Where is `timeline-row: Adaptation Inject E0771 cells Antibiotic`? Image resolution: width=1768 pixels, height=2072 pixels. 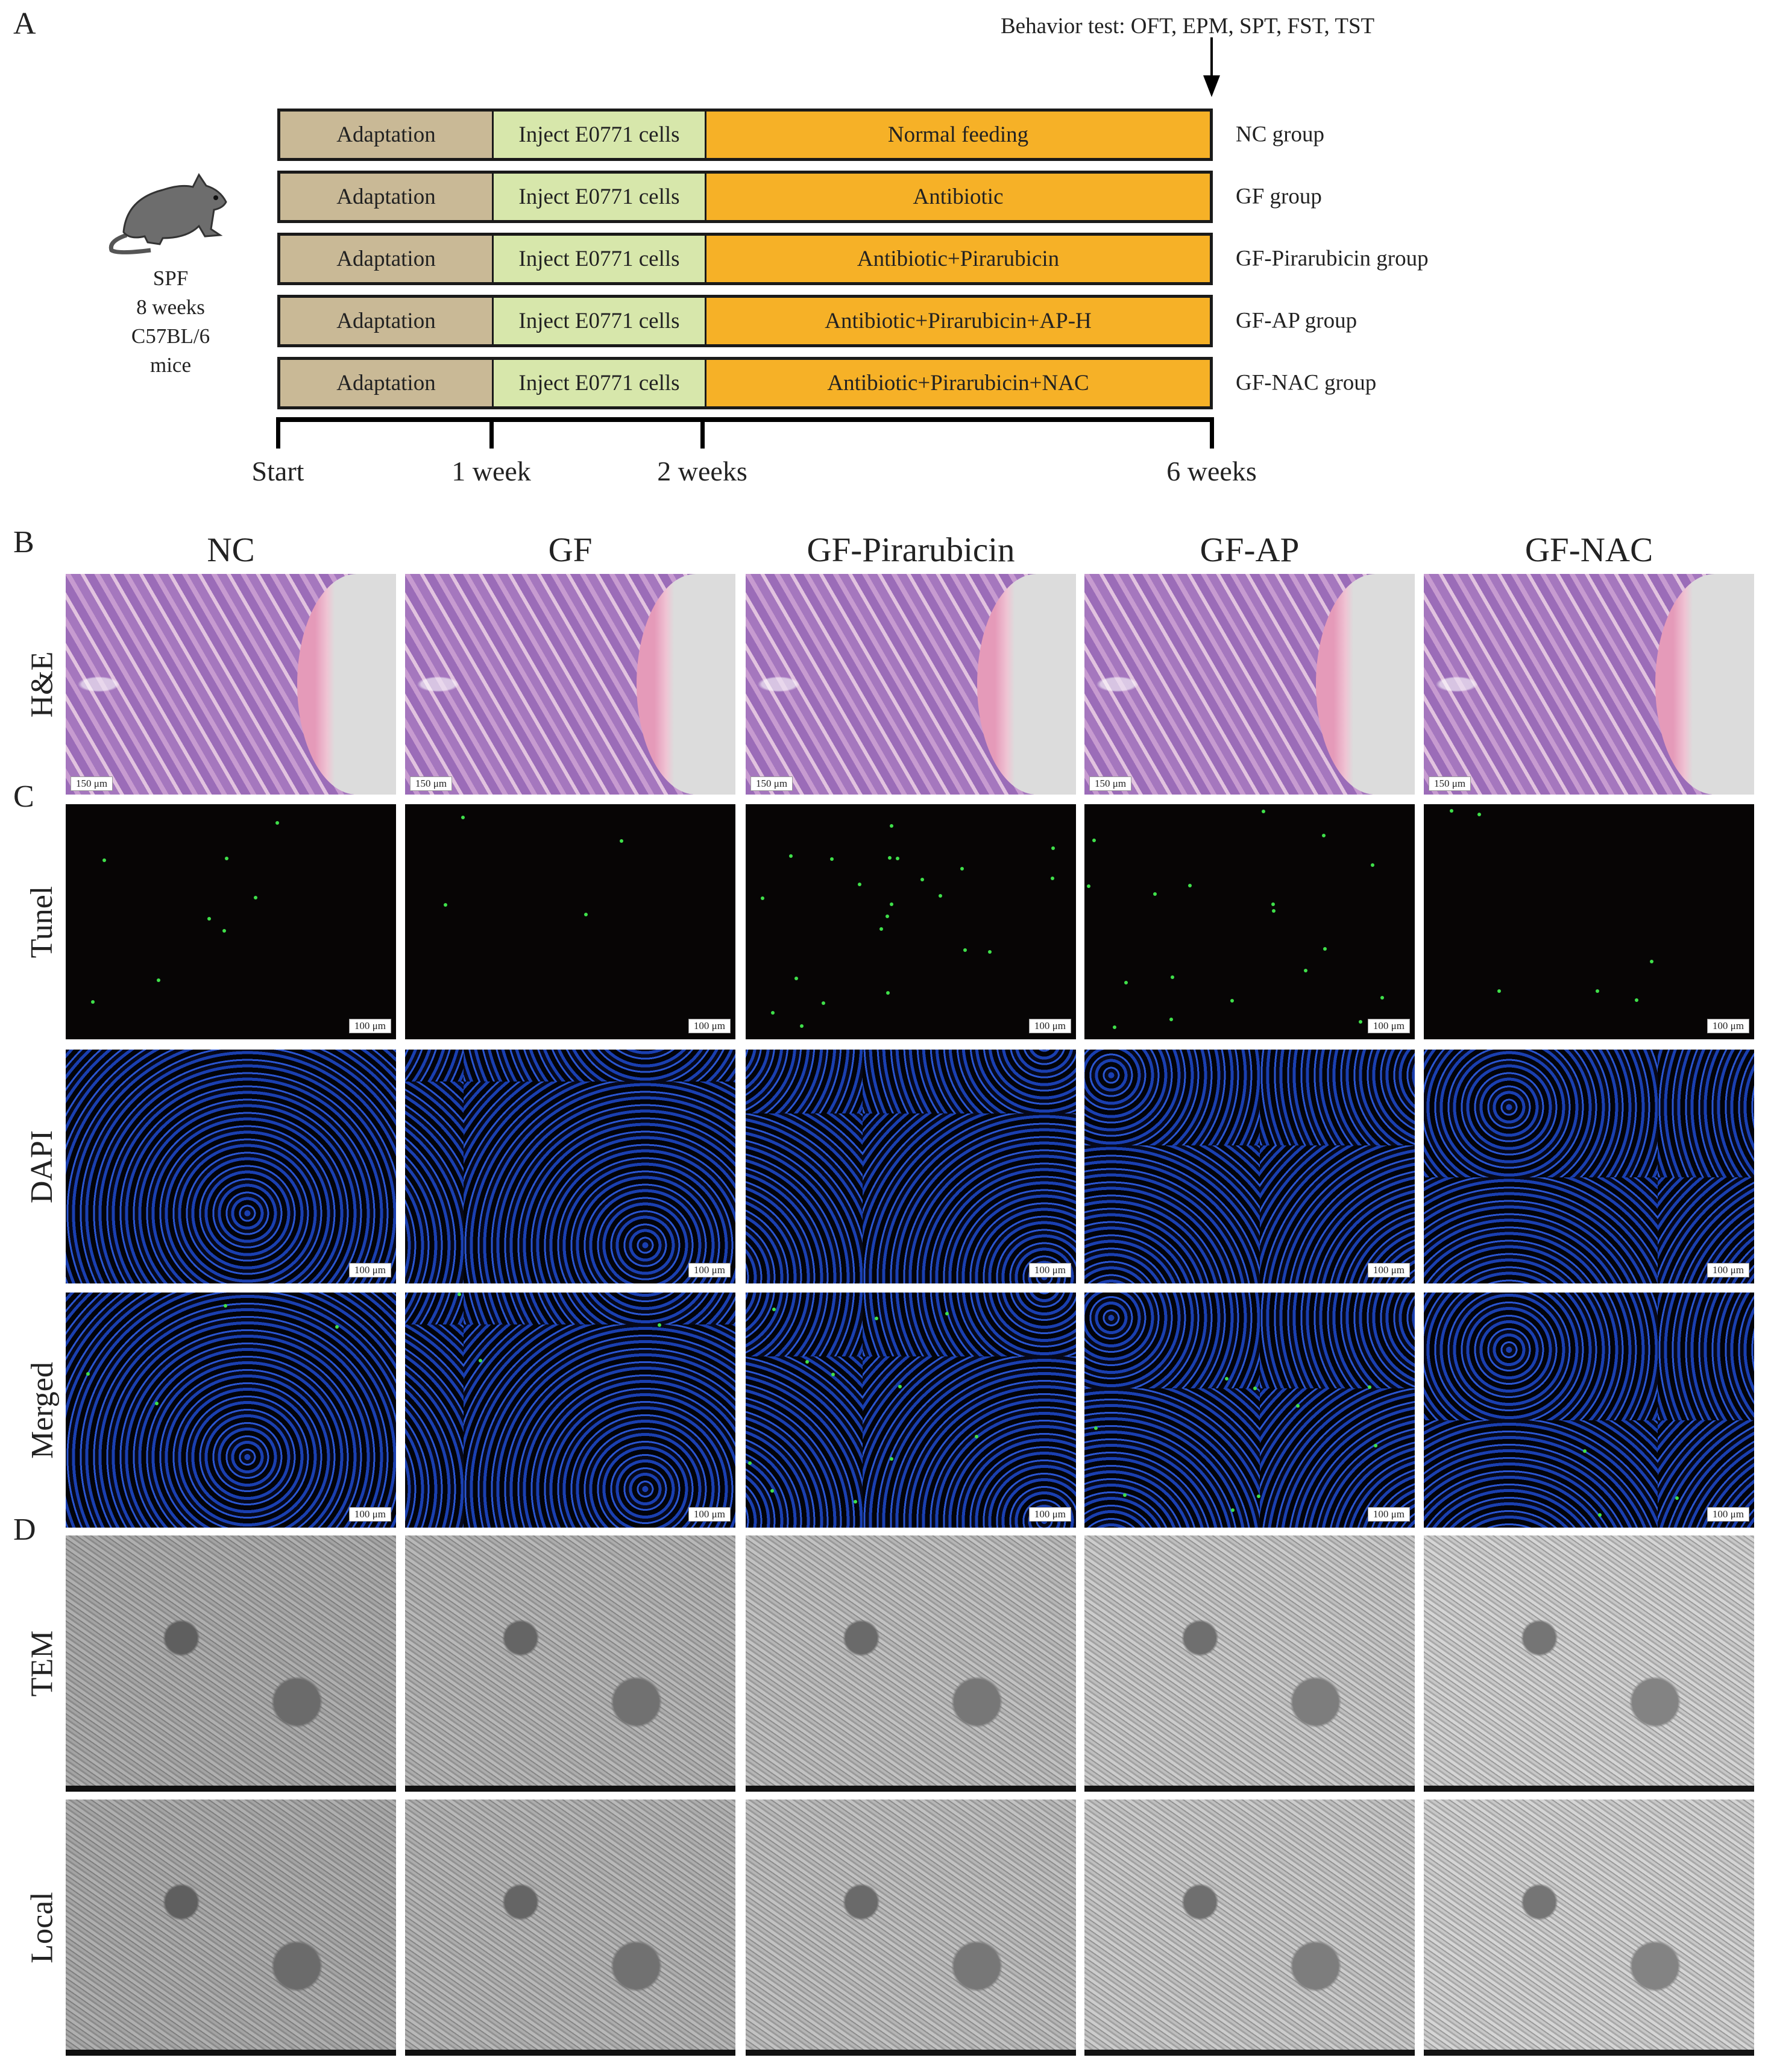
timeline-row: Adaptation Inject E0771 cells Antibiotic is located at coordinates (745, 197).